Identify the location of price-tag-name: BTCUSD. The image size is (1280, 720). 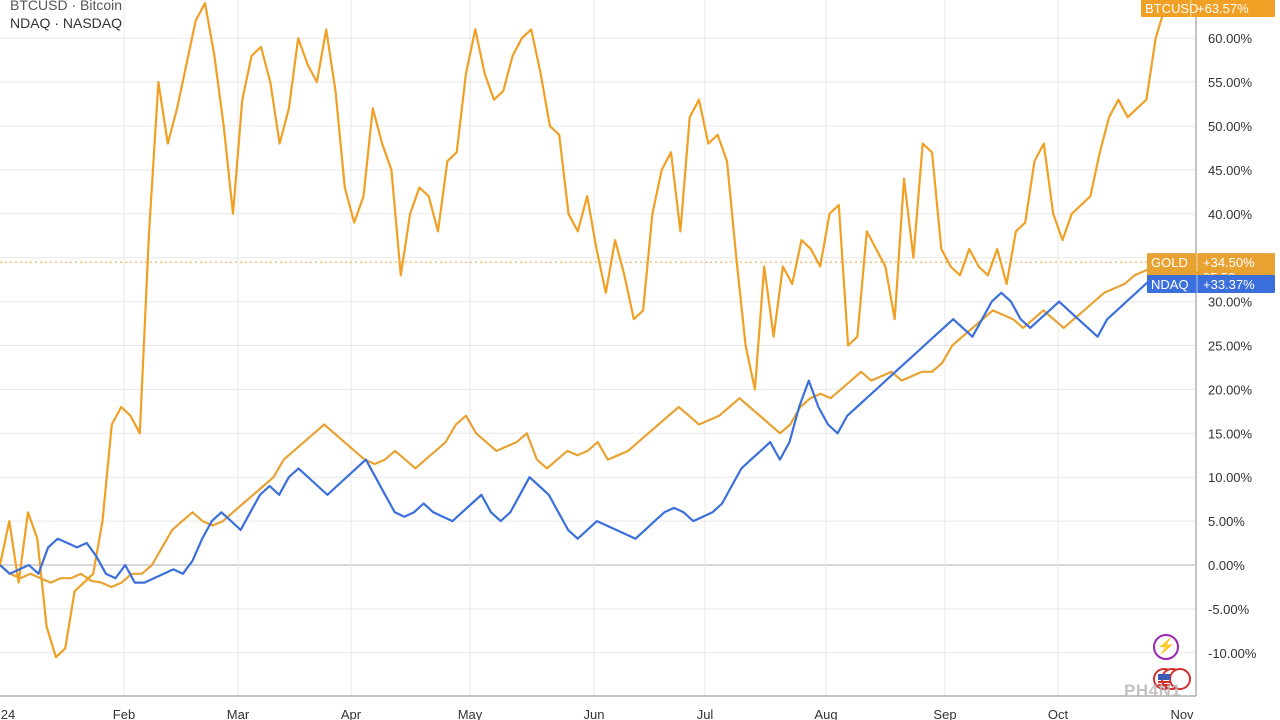
(1171, 8).